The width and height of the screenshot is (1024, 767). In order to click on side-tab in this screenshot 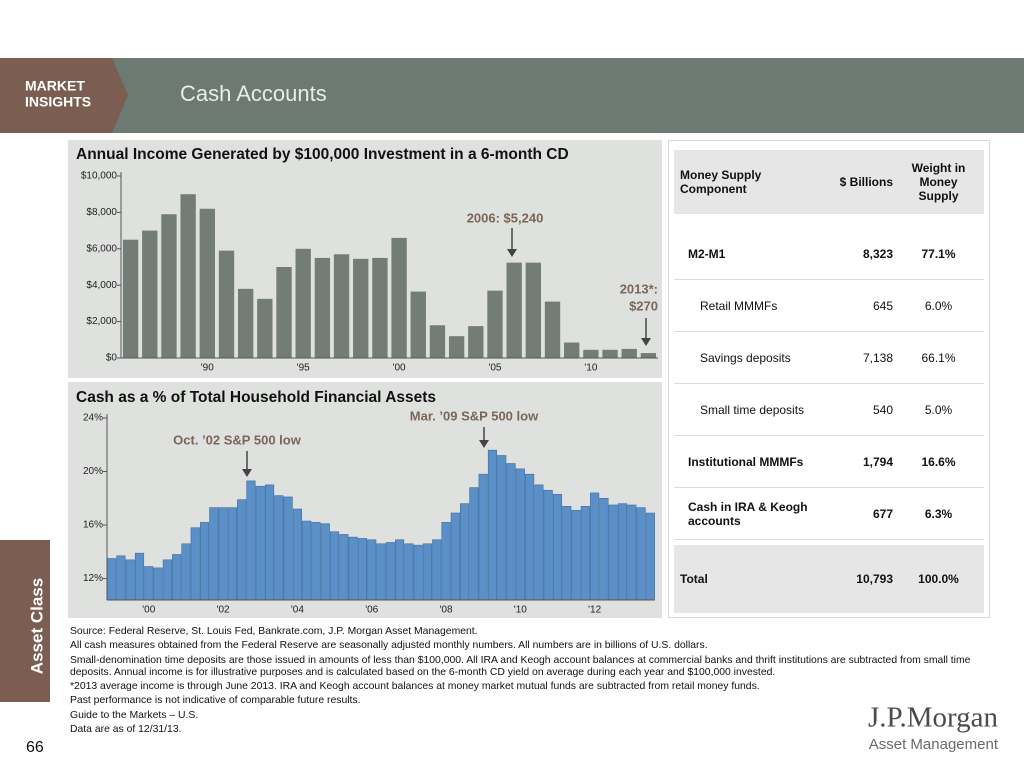, I will do `click(25, 621)`.